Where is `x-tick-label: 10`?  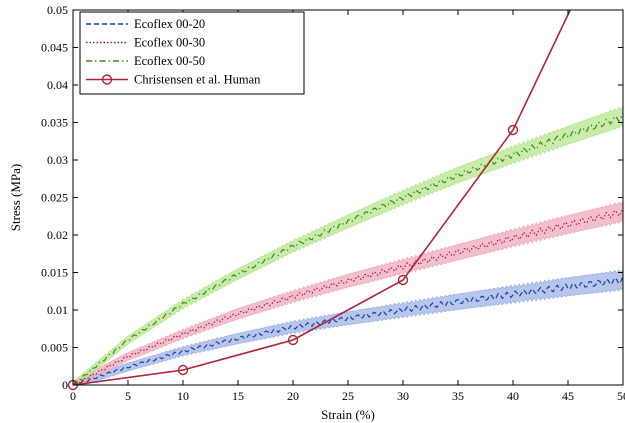
x-tick-label: 10 is located at coordinates (183, 396).